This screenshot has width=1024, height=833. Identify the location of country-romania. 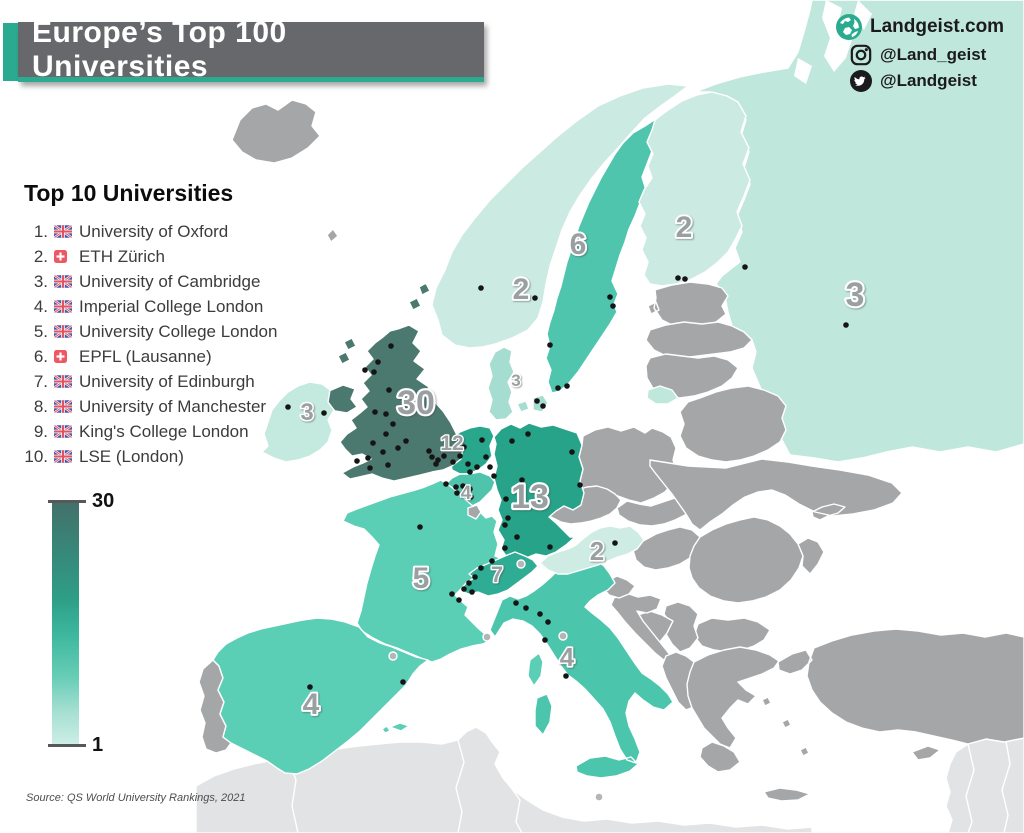
(746, 560).